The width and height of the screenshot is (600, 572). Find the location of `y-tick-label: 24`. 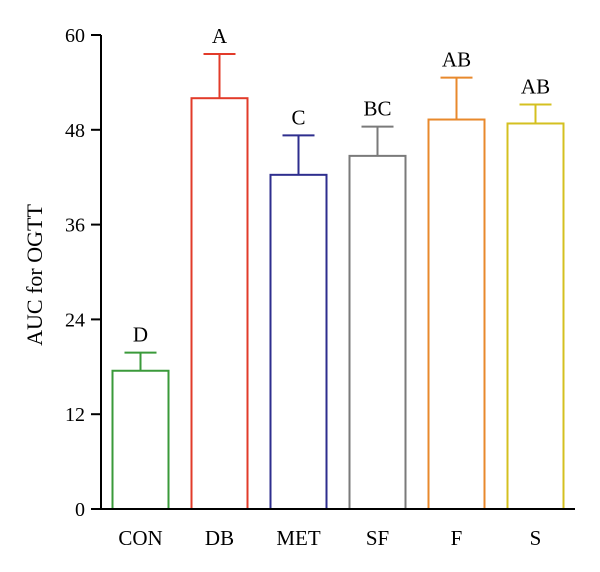

y-tick-label: 24 is located at coordinates (75, 320).